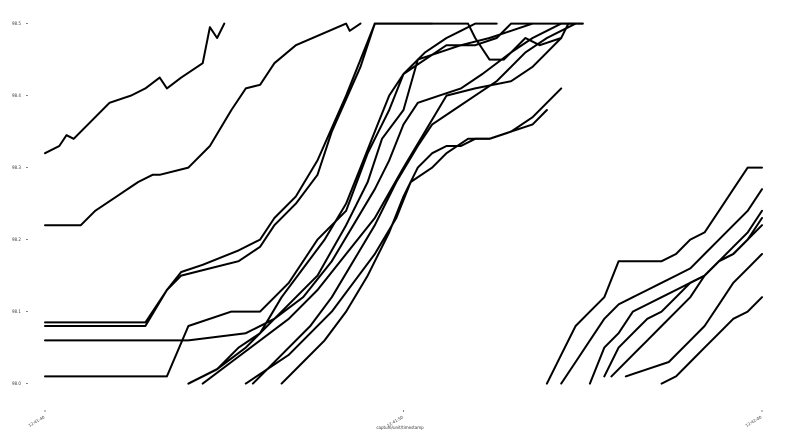 The height and width of the screenshot is (433, 800). Describe the element at coordinates (16, 239) in the screenshot. I see `y-tick-label: 98.2` at that location.